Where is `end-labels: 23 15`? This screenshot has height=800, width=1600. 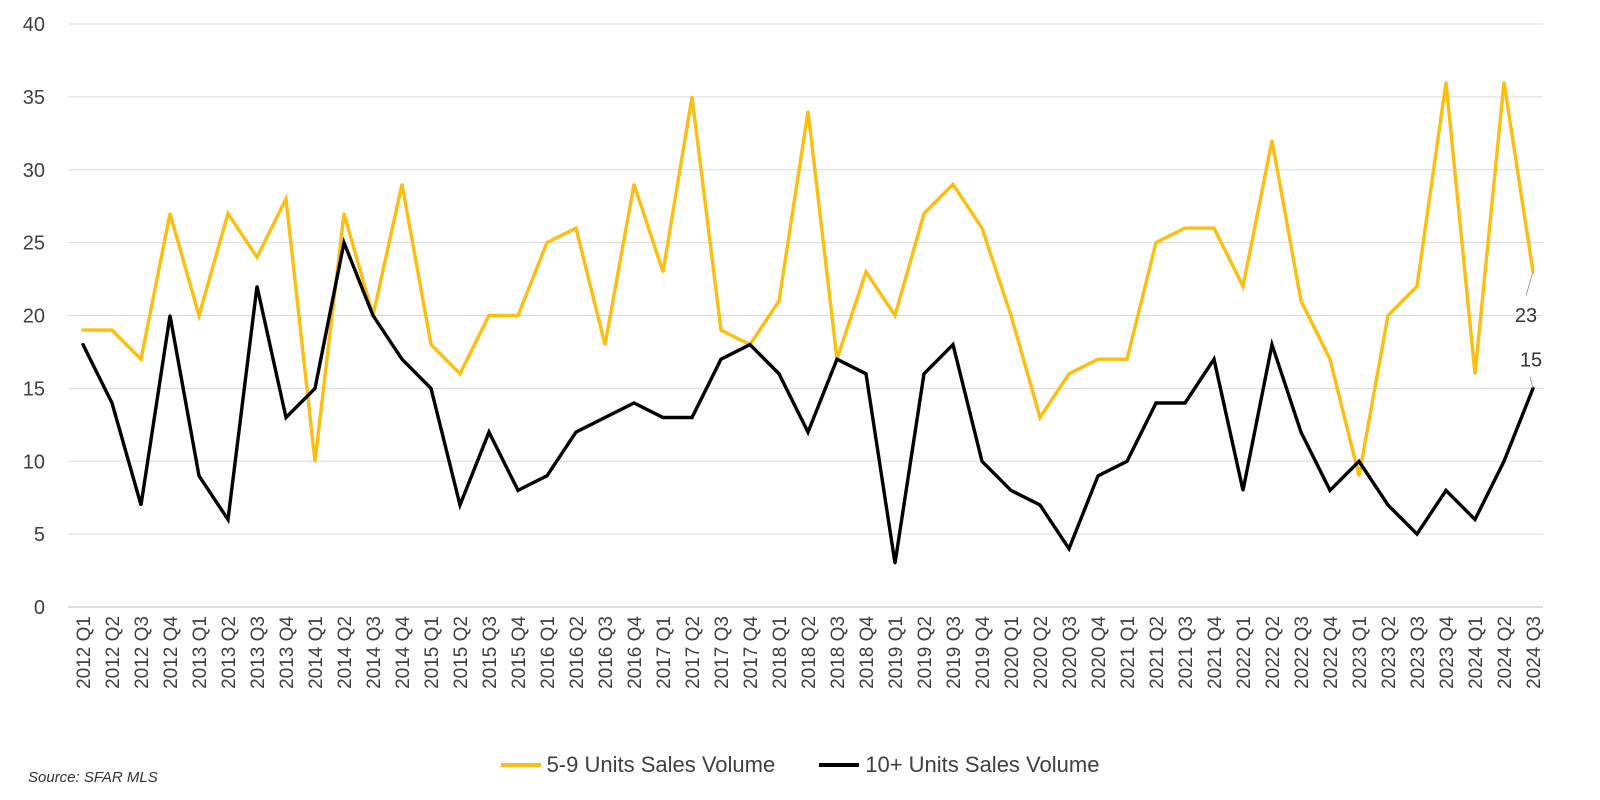 end-labels: 23 15 is located at coordinates (1528, 330).